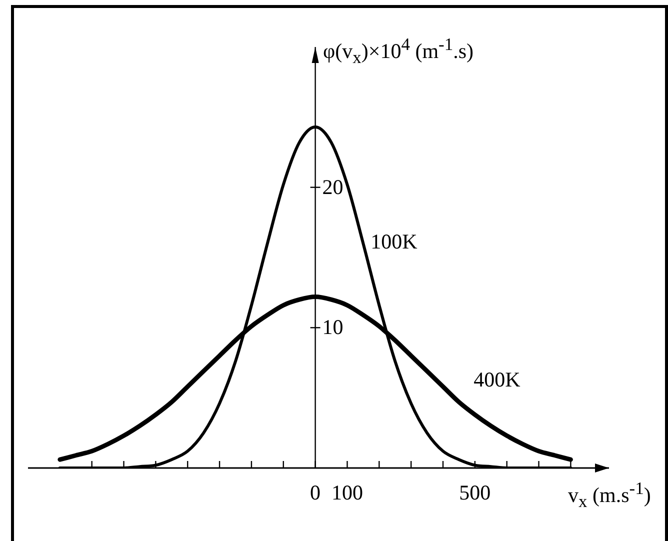  What do you see at coordinates (333, 327) in the screenshot?
I see `y-tick-label: 10` at bounding box center [333, 327].